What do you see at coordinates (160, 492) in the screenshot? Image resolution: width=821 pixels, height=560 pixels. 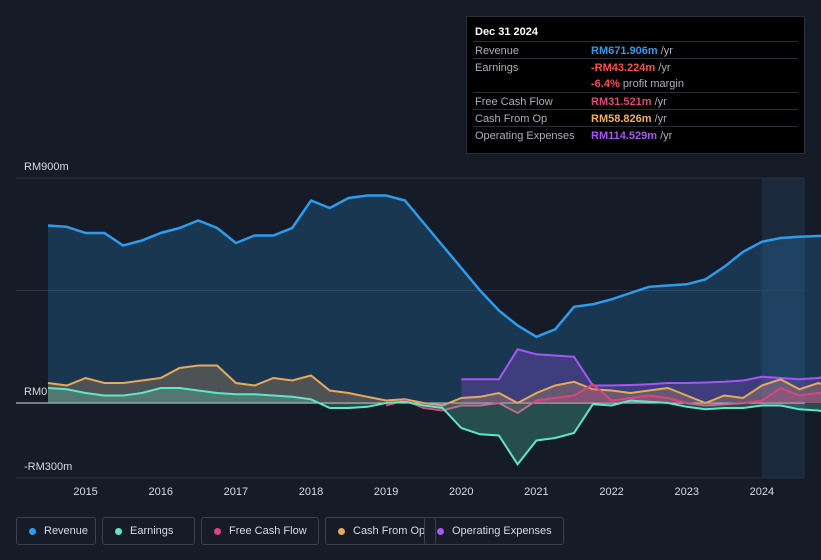 I see `x-tick-2016: 2016` at bounding box center [160, 492].